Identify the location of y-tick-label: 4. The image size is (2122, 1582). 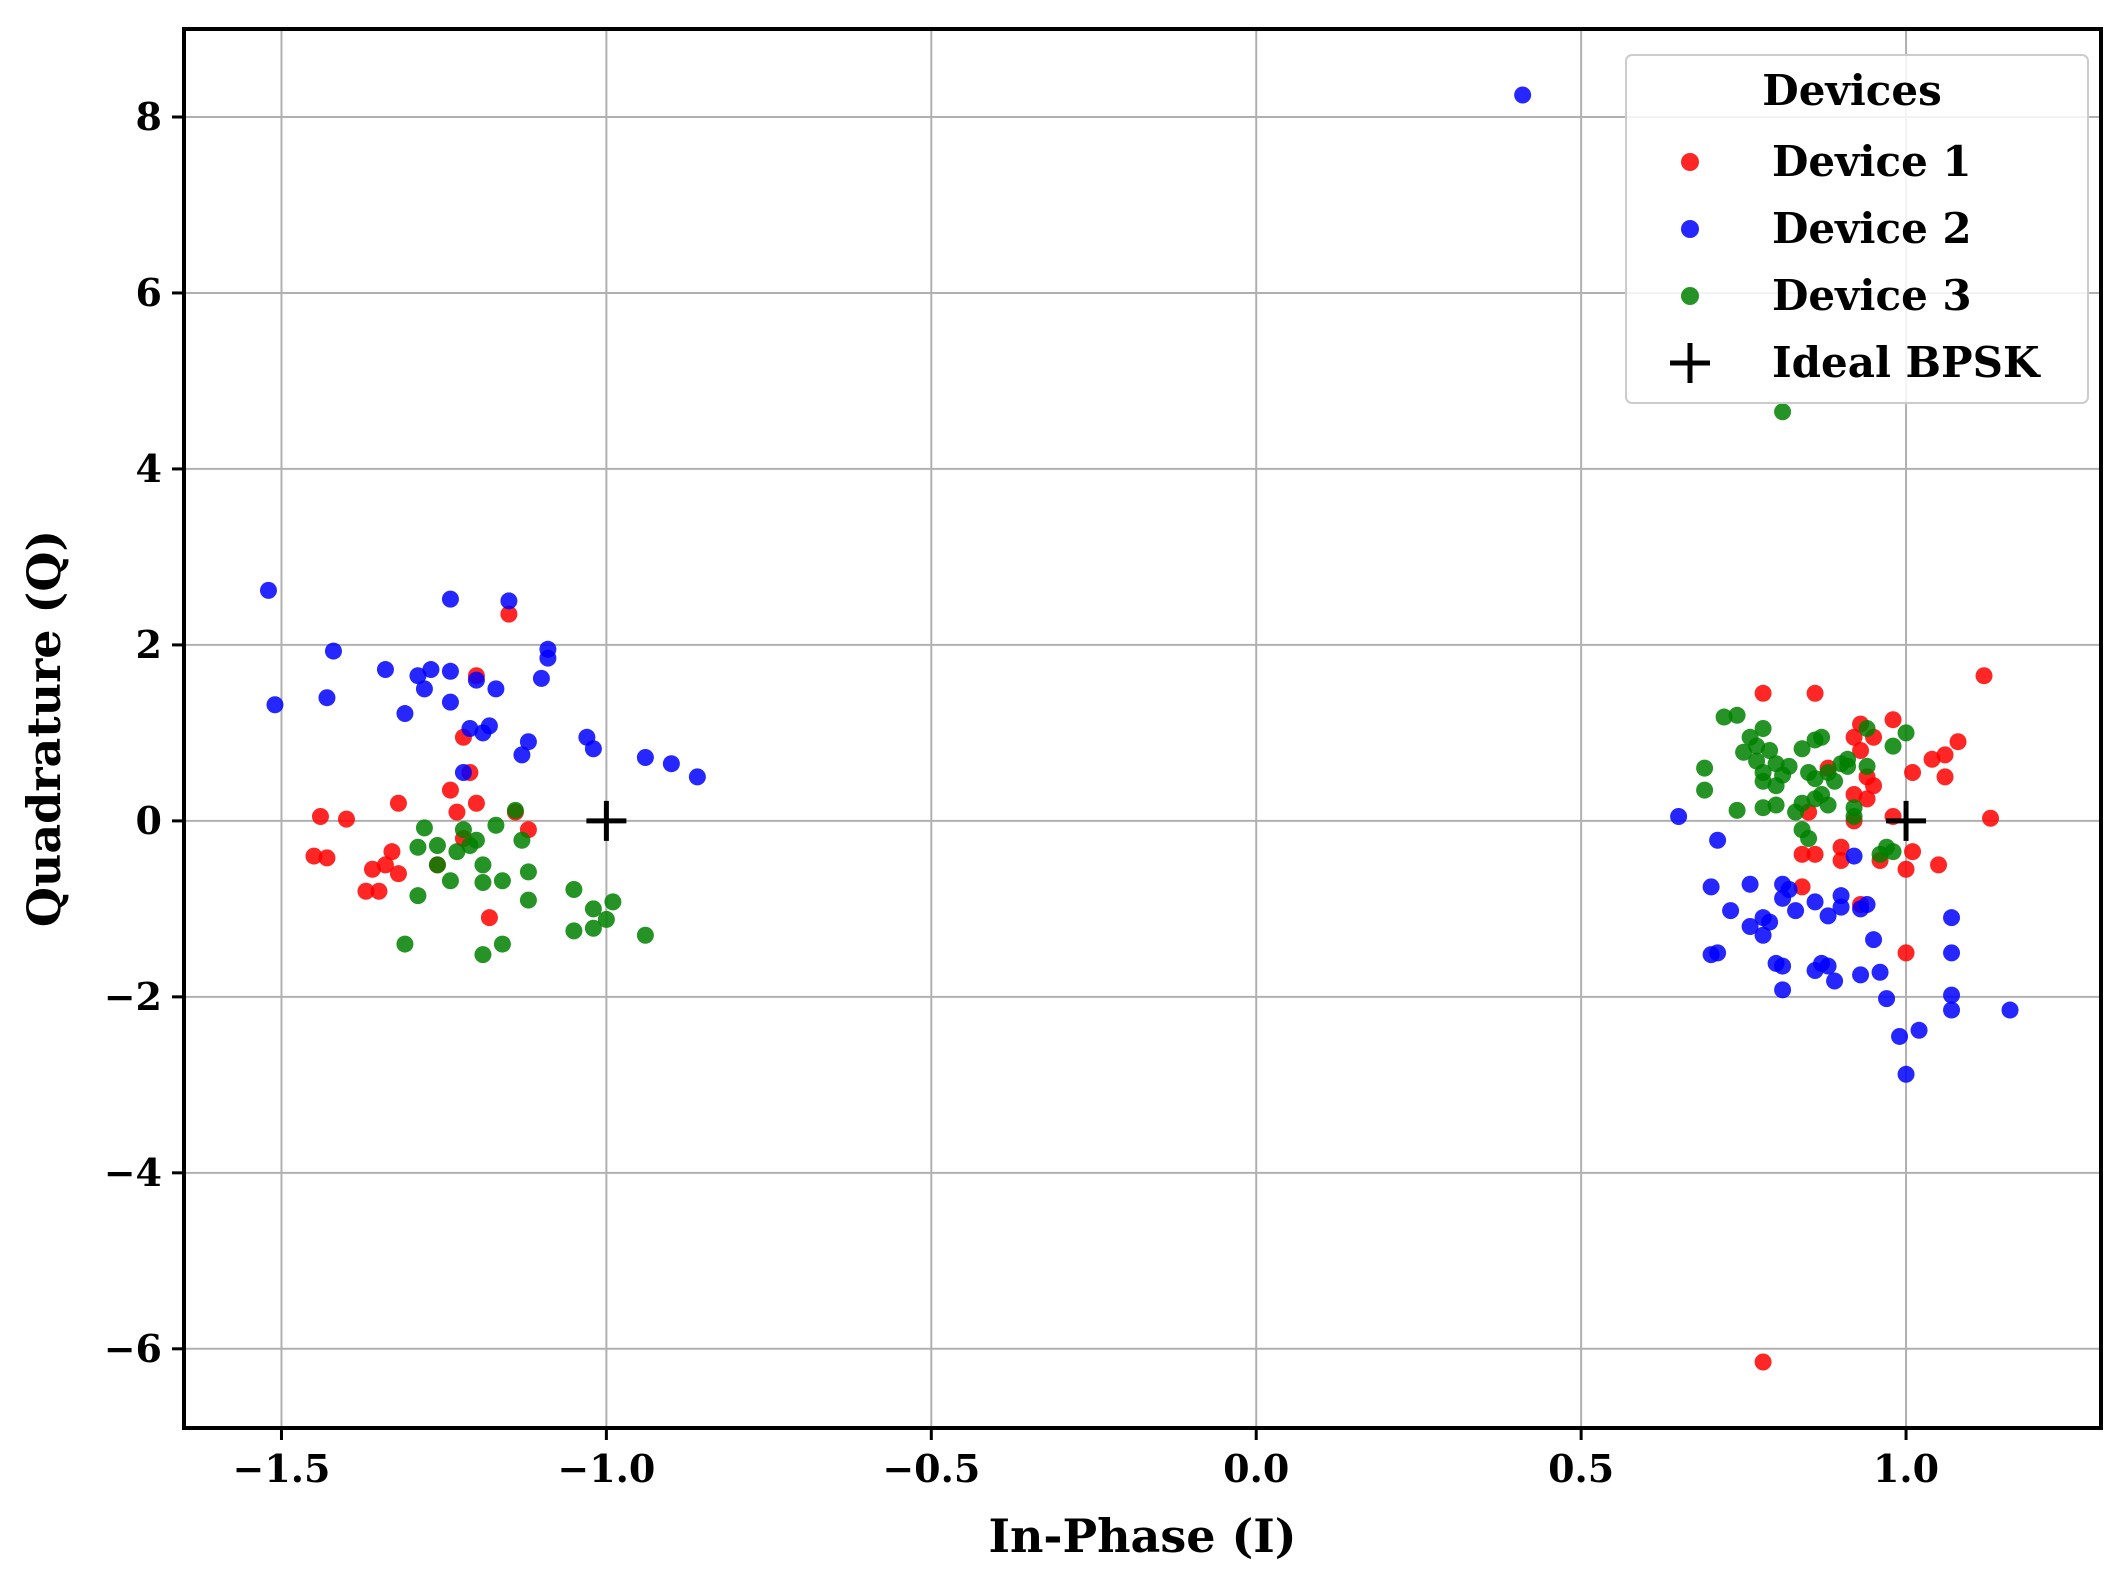
(149, 468).